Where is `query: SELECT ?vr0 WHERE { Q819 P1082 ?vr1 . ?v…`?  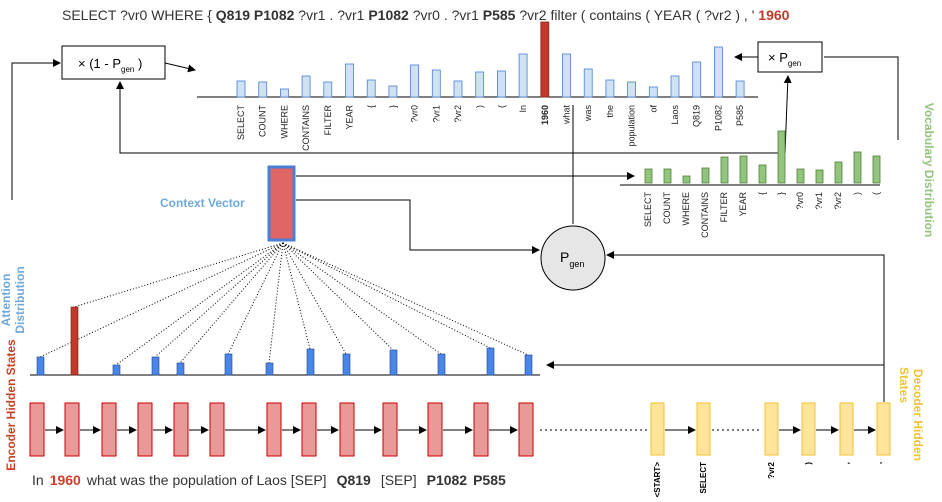
query: SELECT ?vr0 WHERE { Q819 P1082 ?vr1 . ?v… is located at coordinates (426, 15).